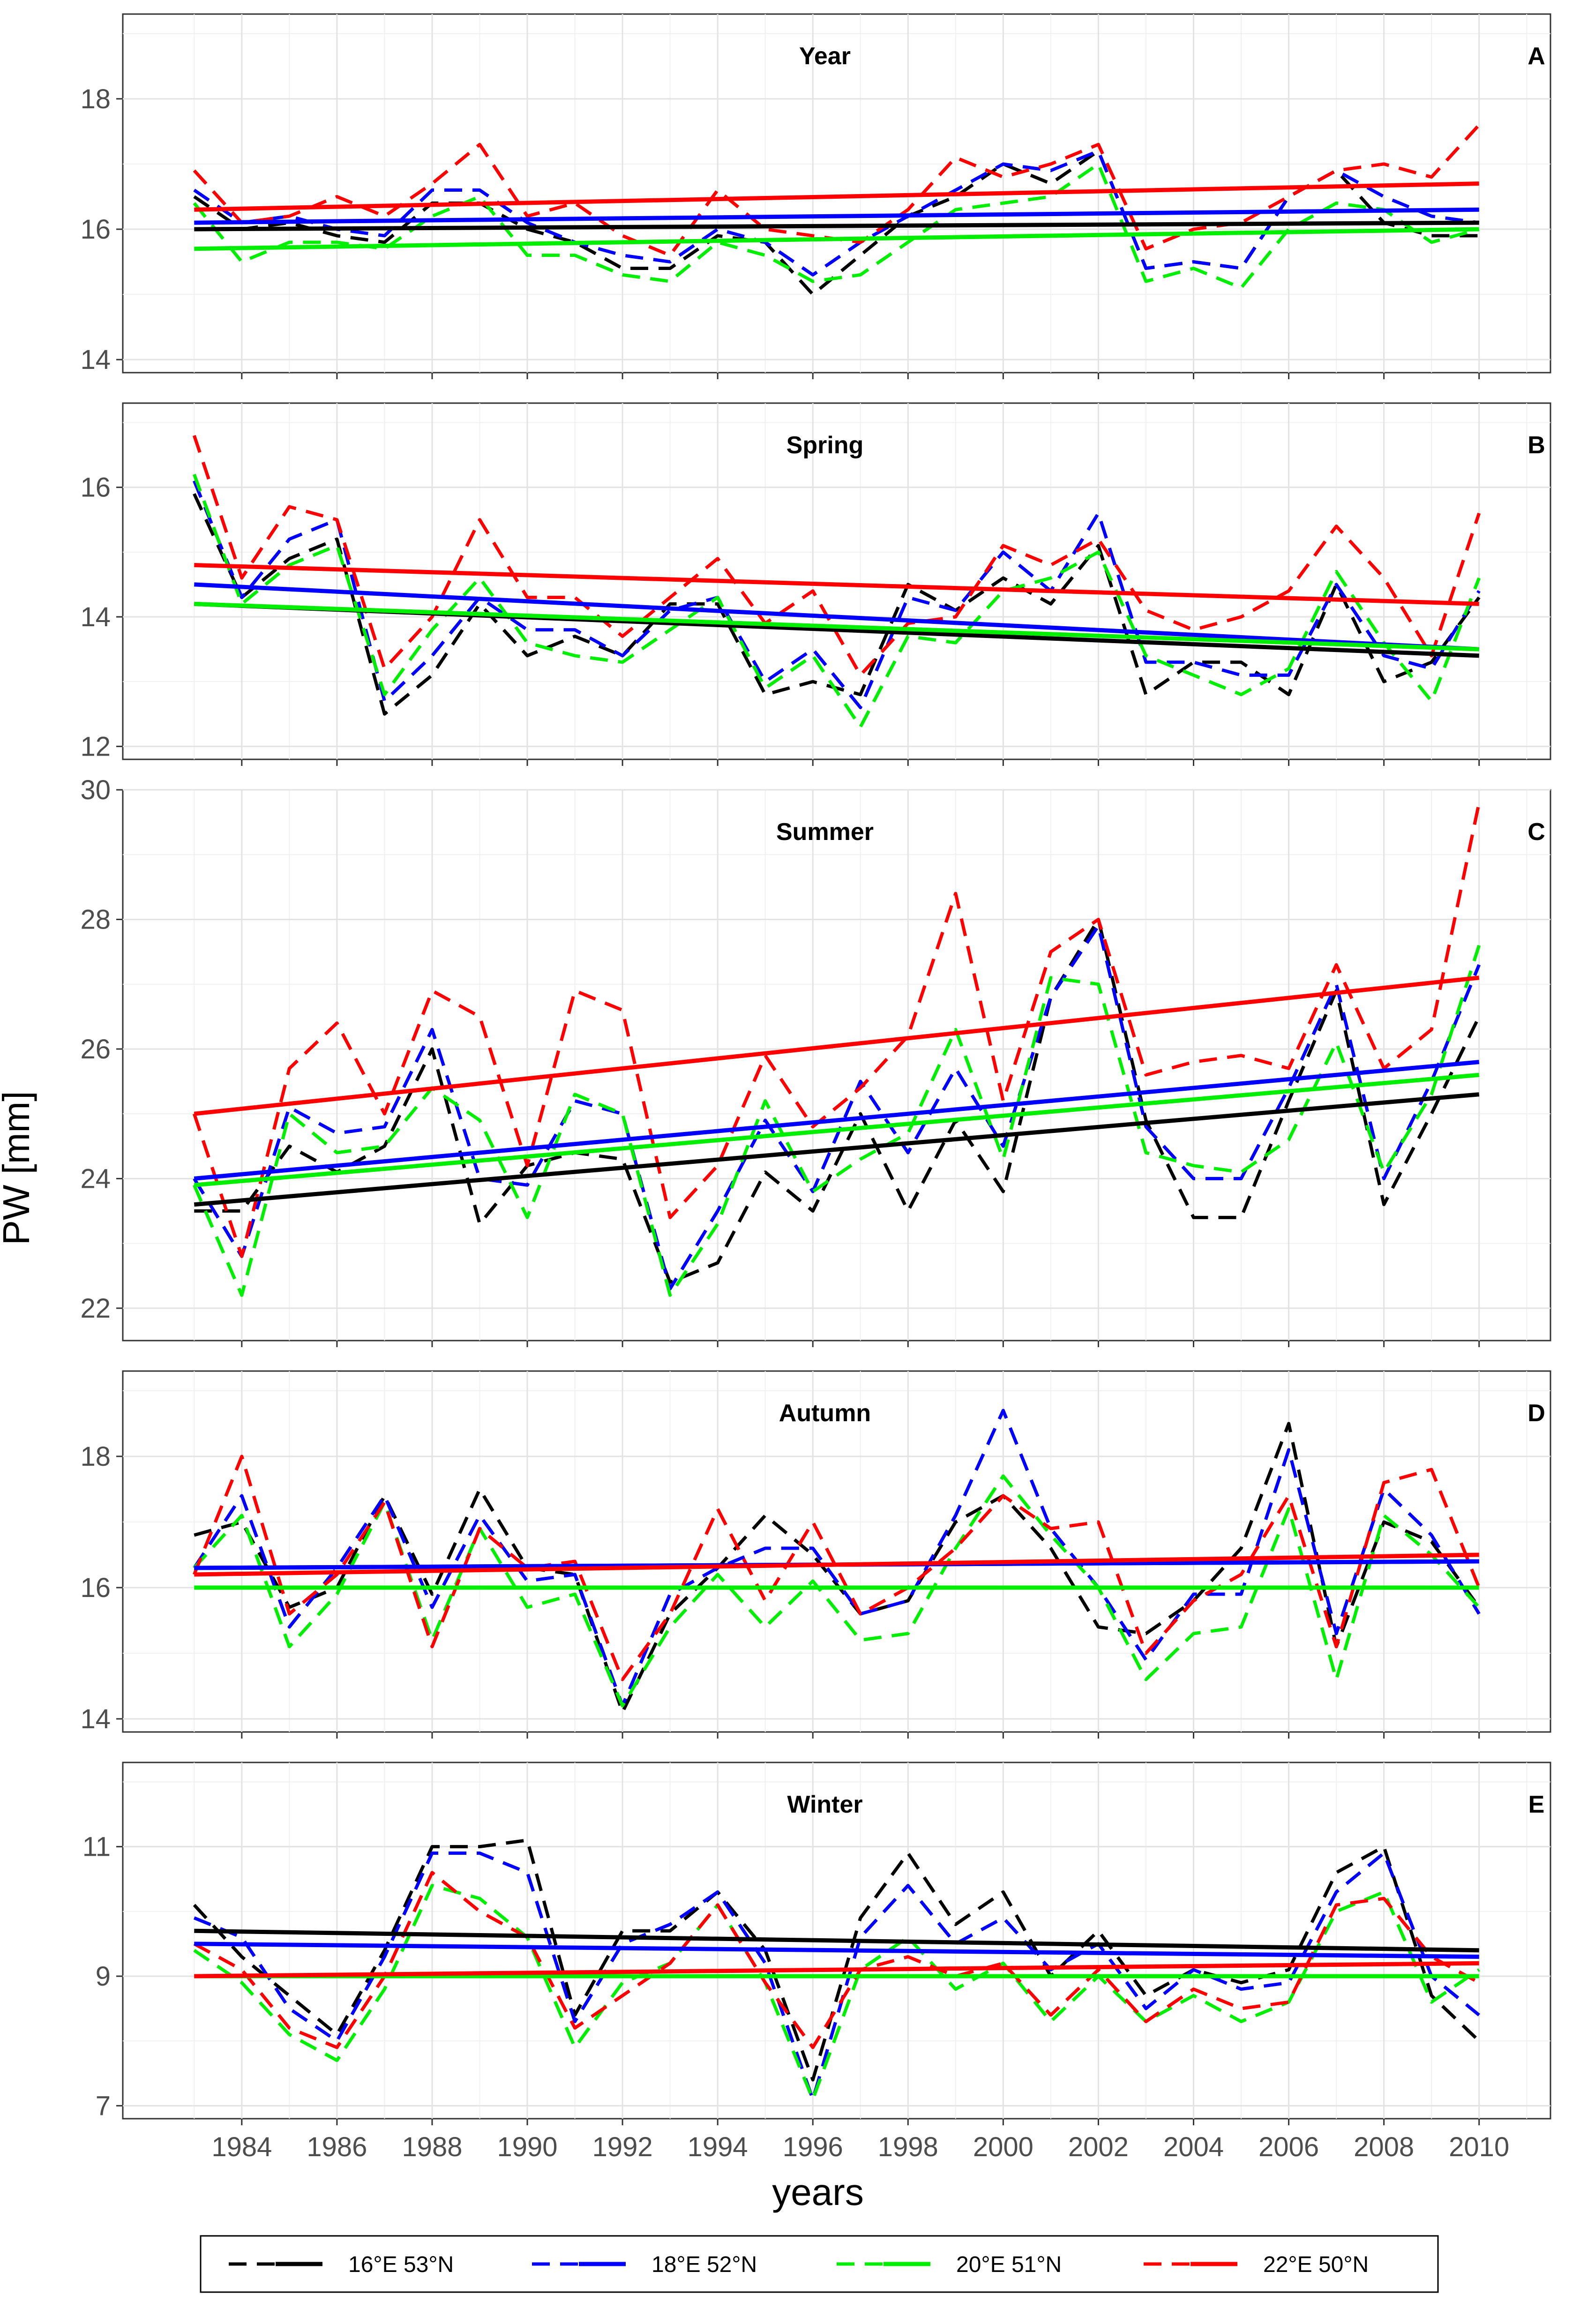 This screenshot has width=1595, height=2324. What do you see at coordinates (825, 832) in the screenshot?
I see `panel-title: Summer` at bounding box center [825, 832].